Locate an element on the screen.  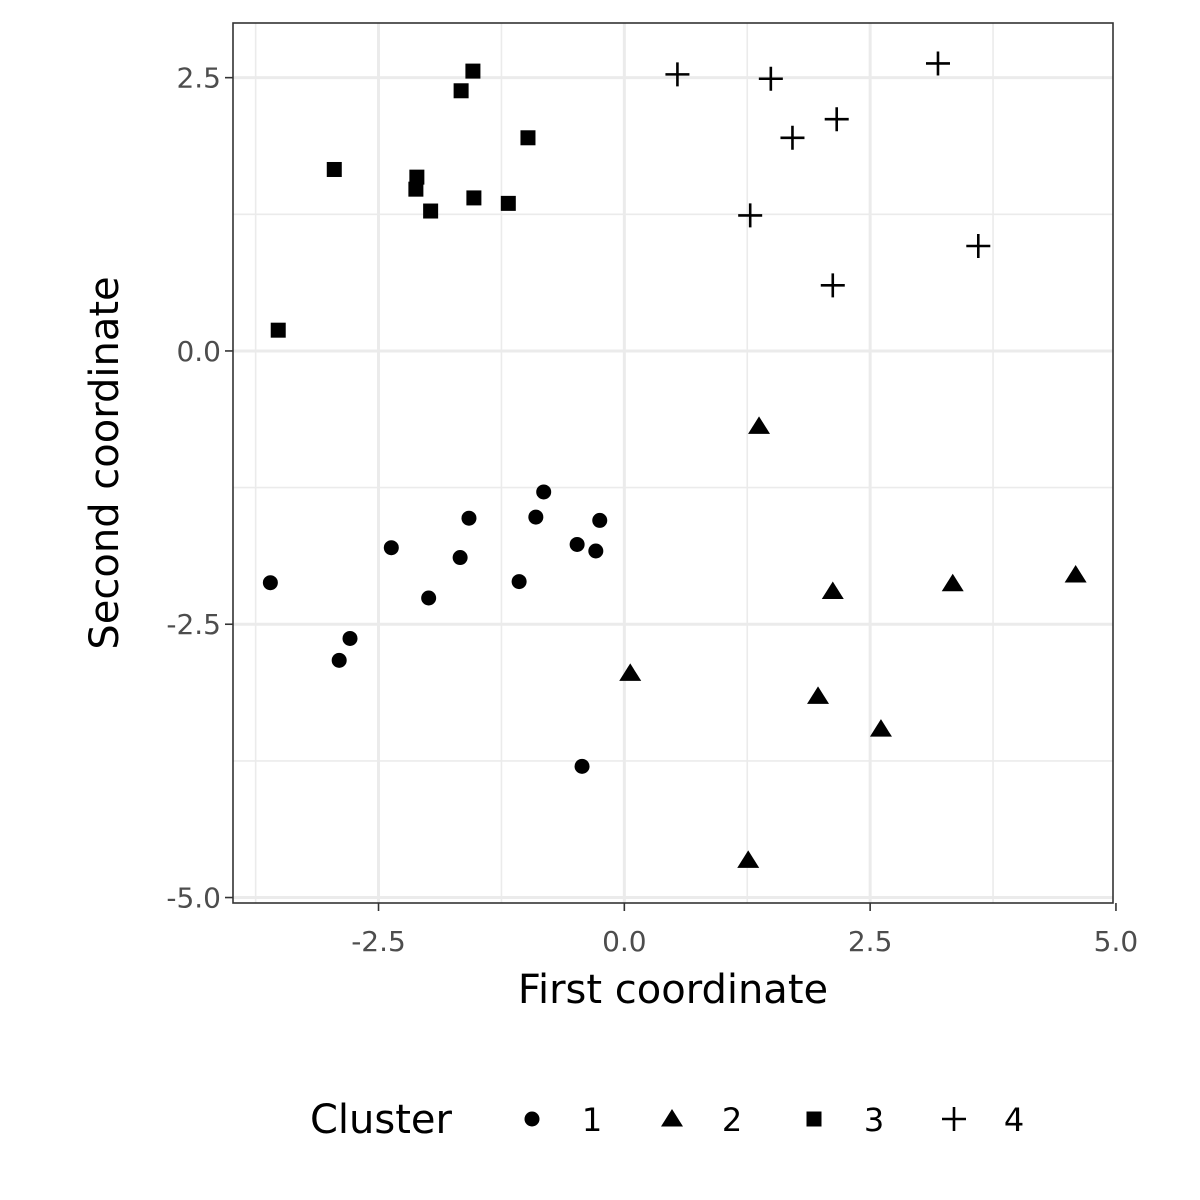
x-tick-label: 0.0 is located at coordinates (624, 941).